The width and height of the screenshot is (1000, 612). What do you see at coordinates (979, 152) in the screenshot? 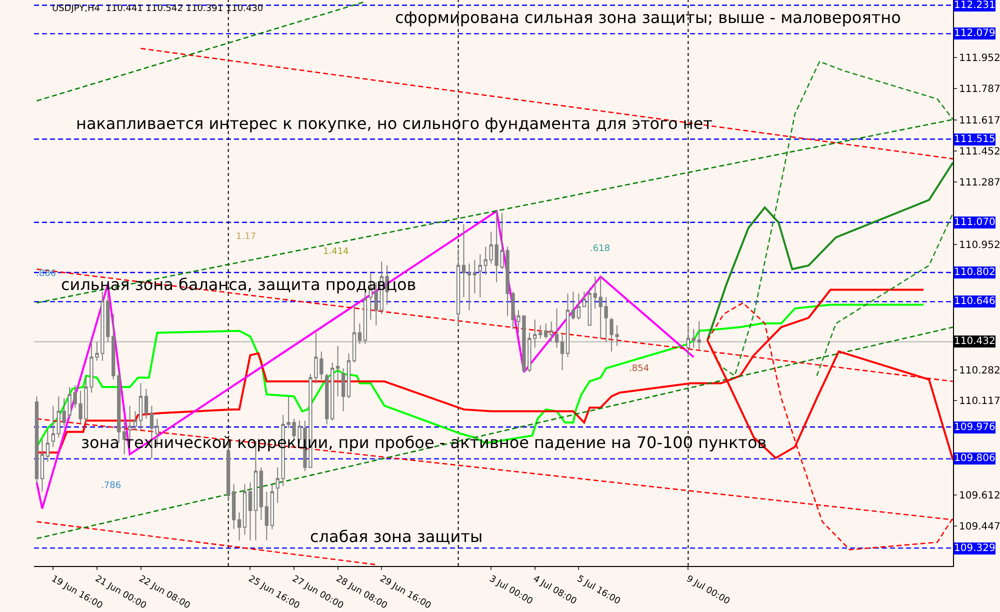
I see `y-tick-label: 111.452` at bounding box center [979, 152].